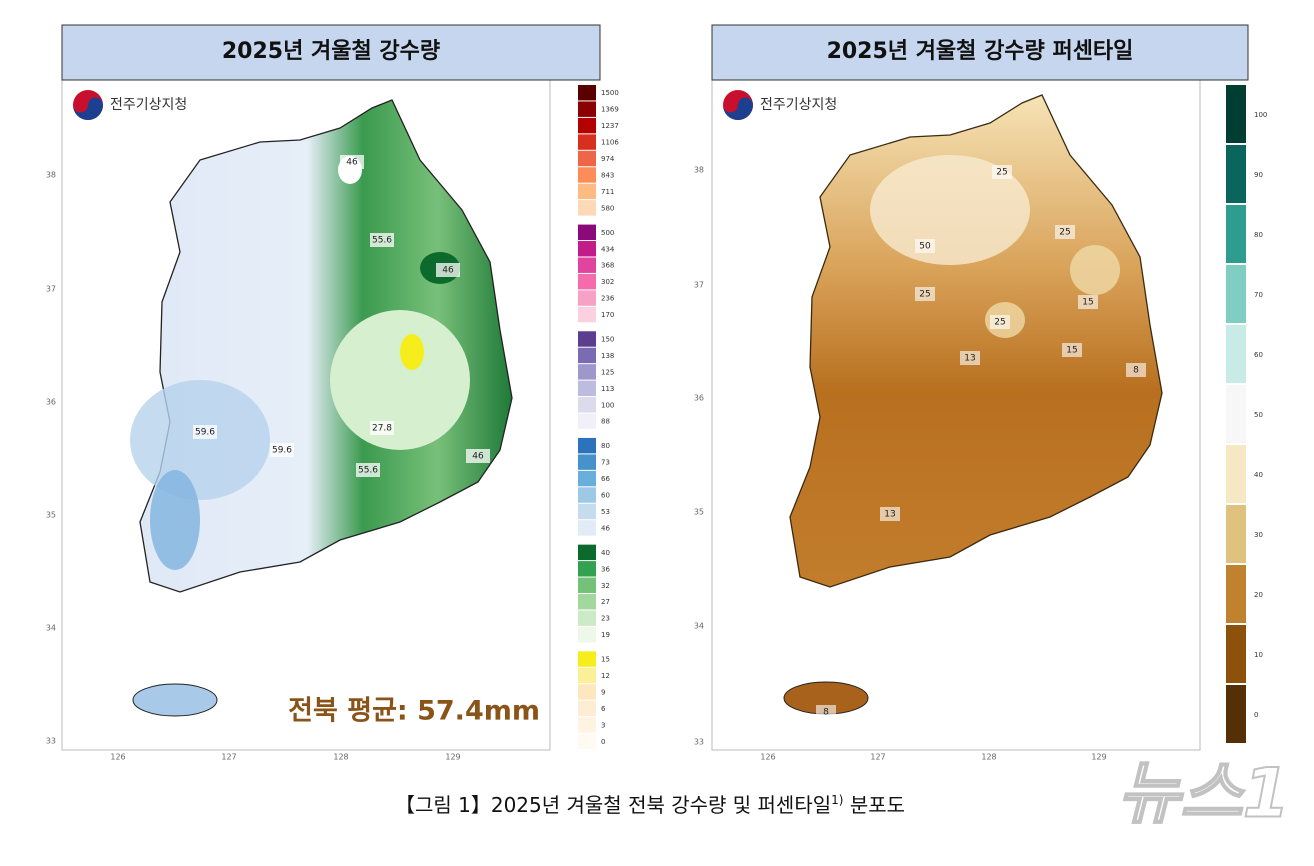  Describe the element at coordinates (148, 105) in the screenshot. I see `logo-text: 전주기상지청` at that location.